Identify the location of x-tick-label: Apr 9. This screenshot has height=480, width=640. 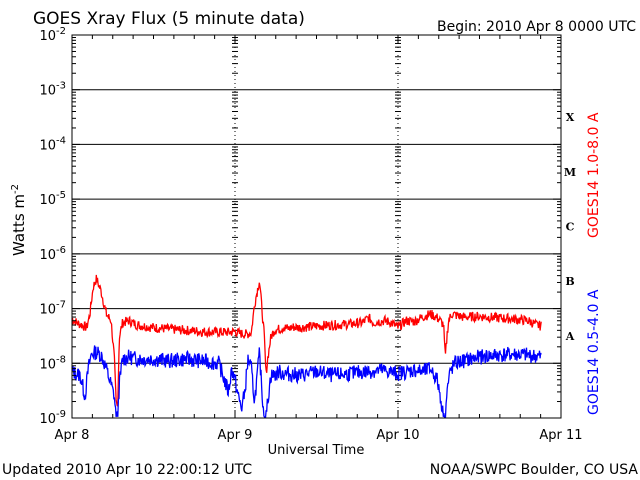
(235, 435).